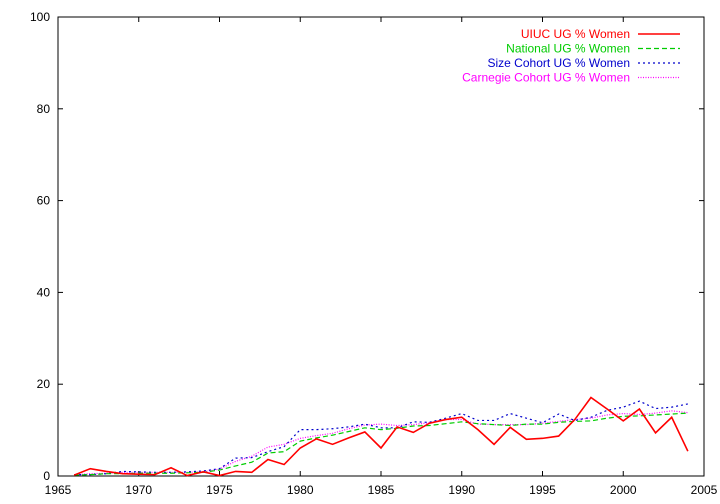  Describe the element at coordinates (44, 201) in the screenshot. I see `y-tick-label: 60` at that location.